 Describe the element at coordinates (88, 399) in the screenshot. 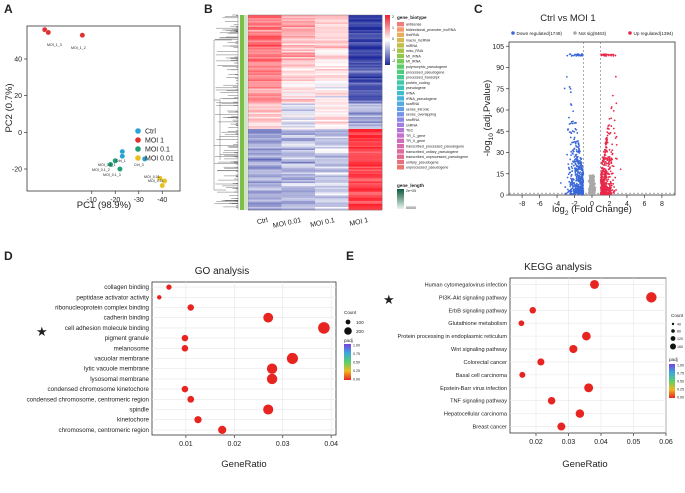

I see `dotplot-term-label: condensed chromosome, centromeric region` at that location.